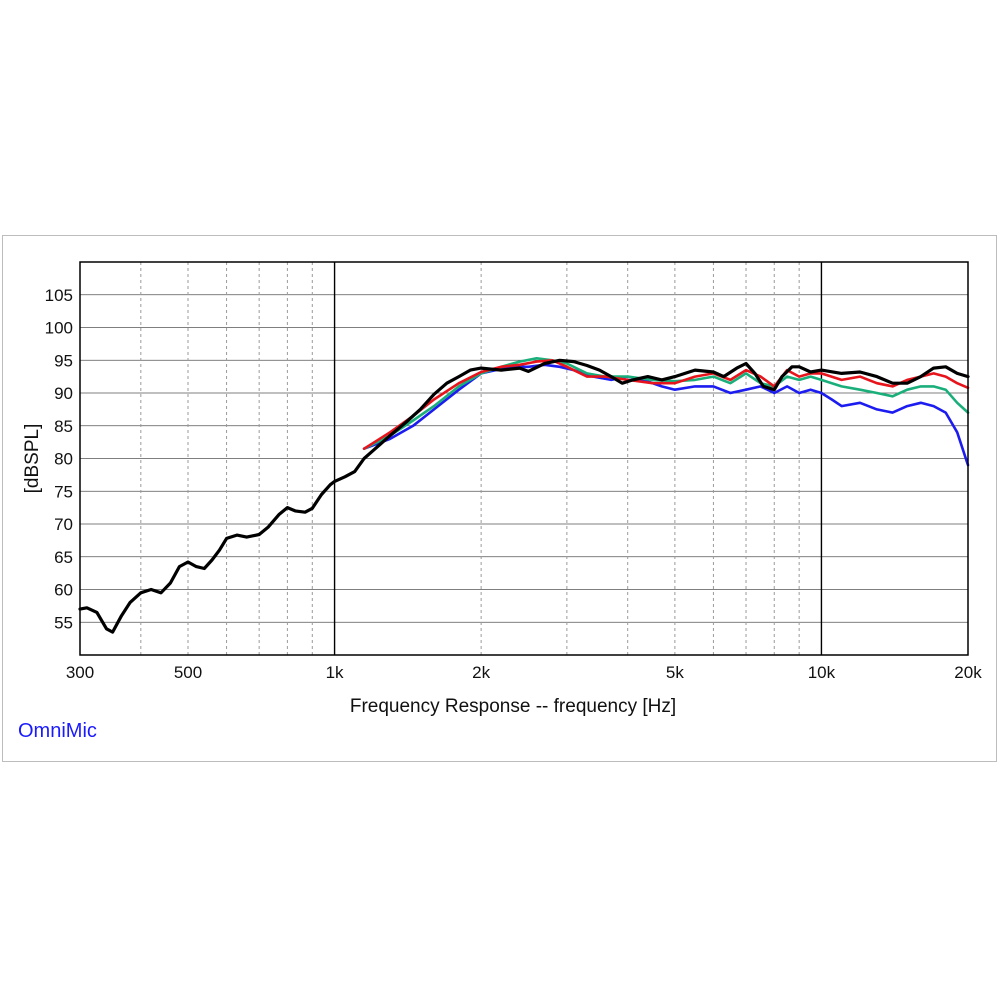 This screenshot has height=1000, width=1000. What do you see at coordinates (59, 328) in the screenshot?
I see `y-tick-label: 100` at bounding box center [59, 328].